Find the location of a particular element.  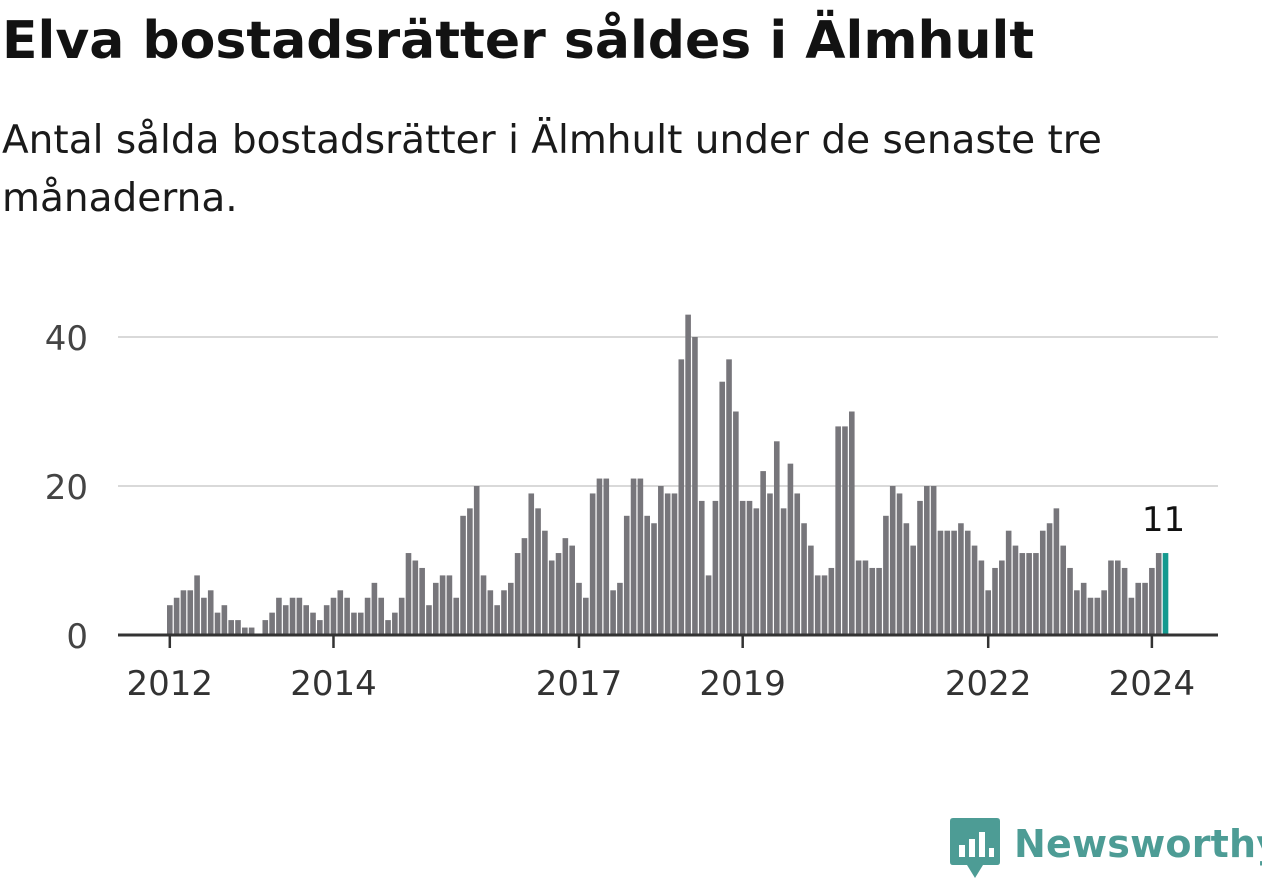

y-tick-label: 0 is located at coordinates (77, 637).